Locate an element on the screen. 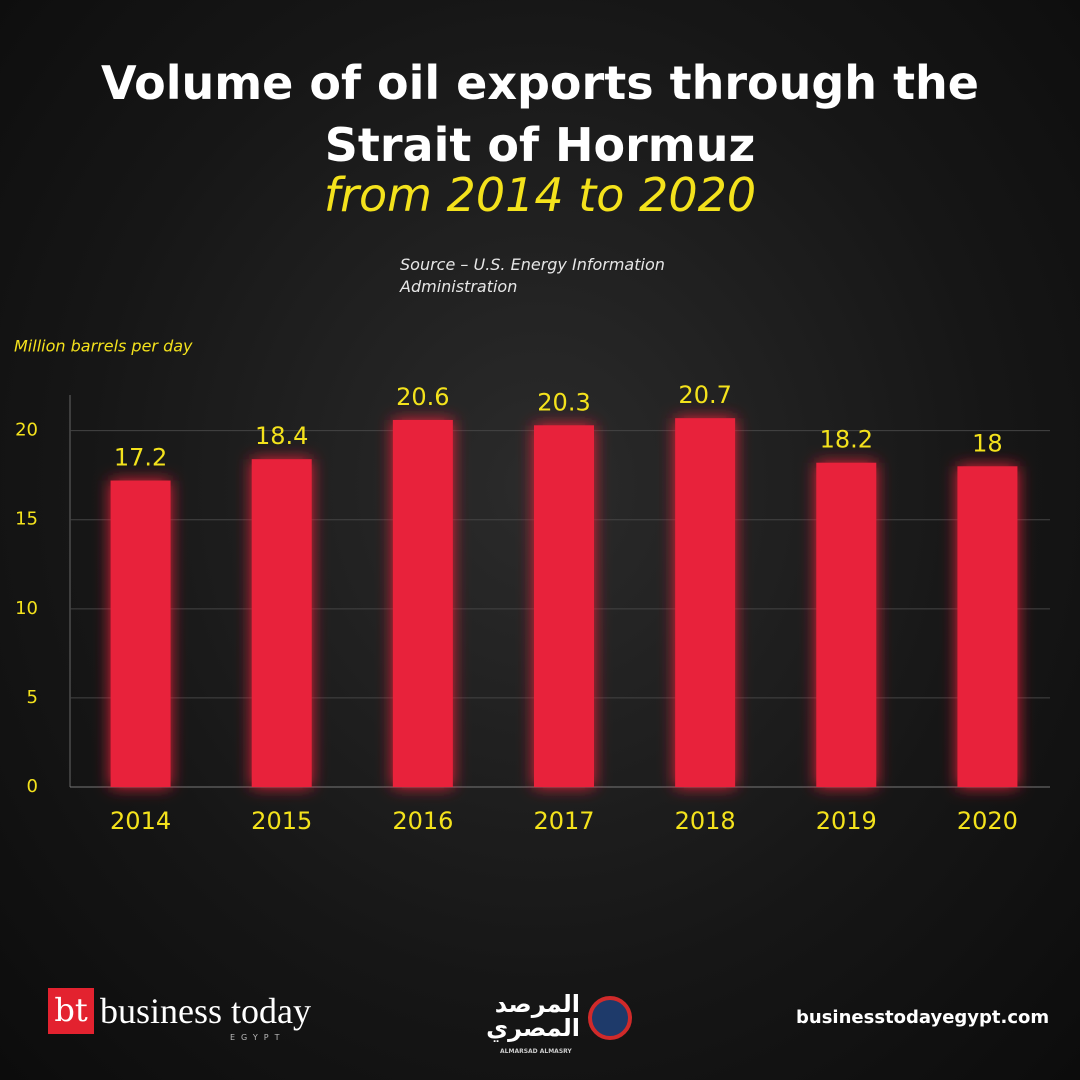 The image size is (1080, 1080). brand-sub: EGYPT is located at coordinates (258, 1037).